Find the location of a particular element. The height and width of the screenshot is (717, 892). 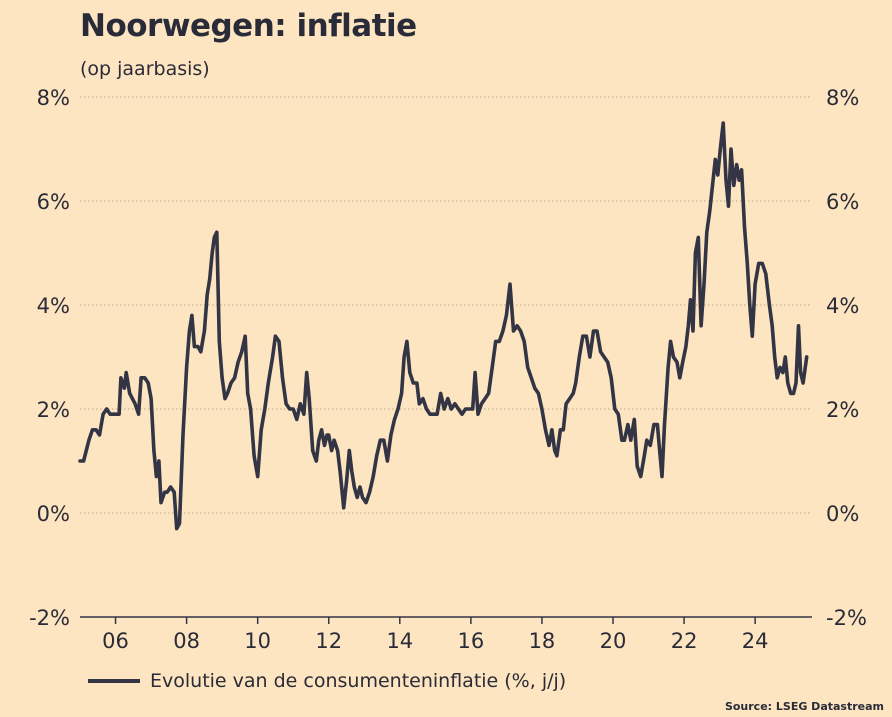

y-tick-label-left: 2% is located at coordinates (53, 410).